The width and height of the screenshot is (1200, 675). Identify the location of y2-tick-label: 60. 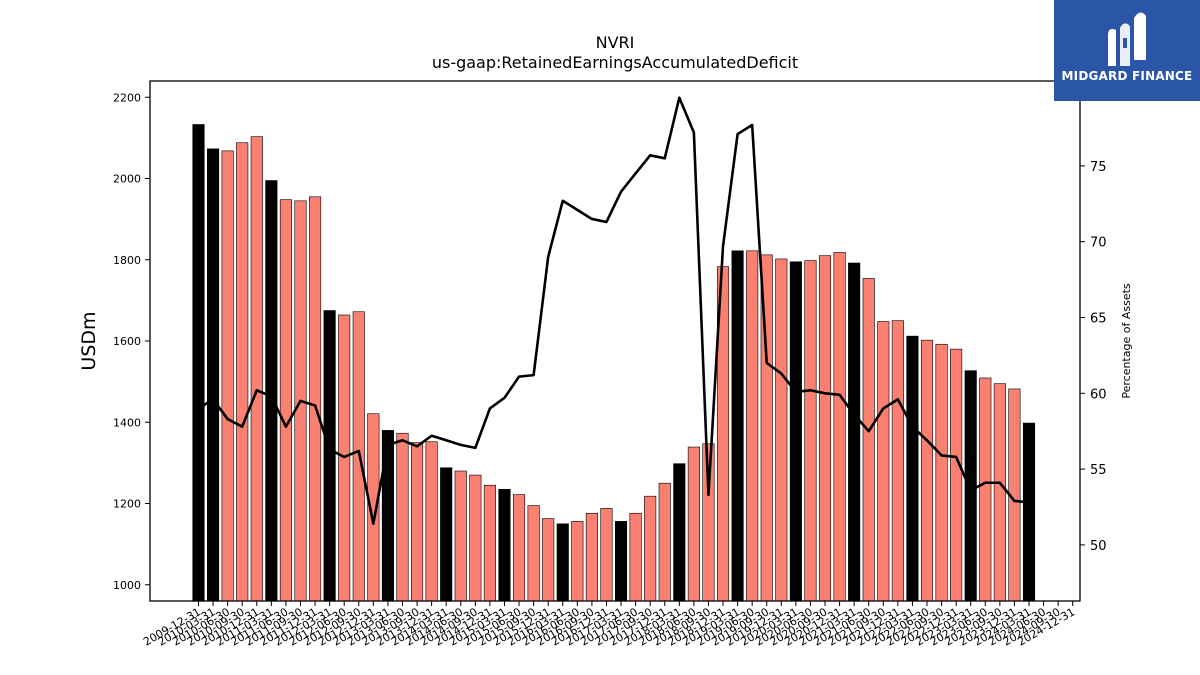
(1098, 394).